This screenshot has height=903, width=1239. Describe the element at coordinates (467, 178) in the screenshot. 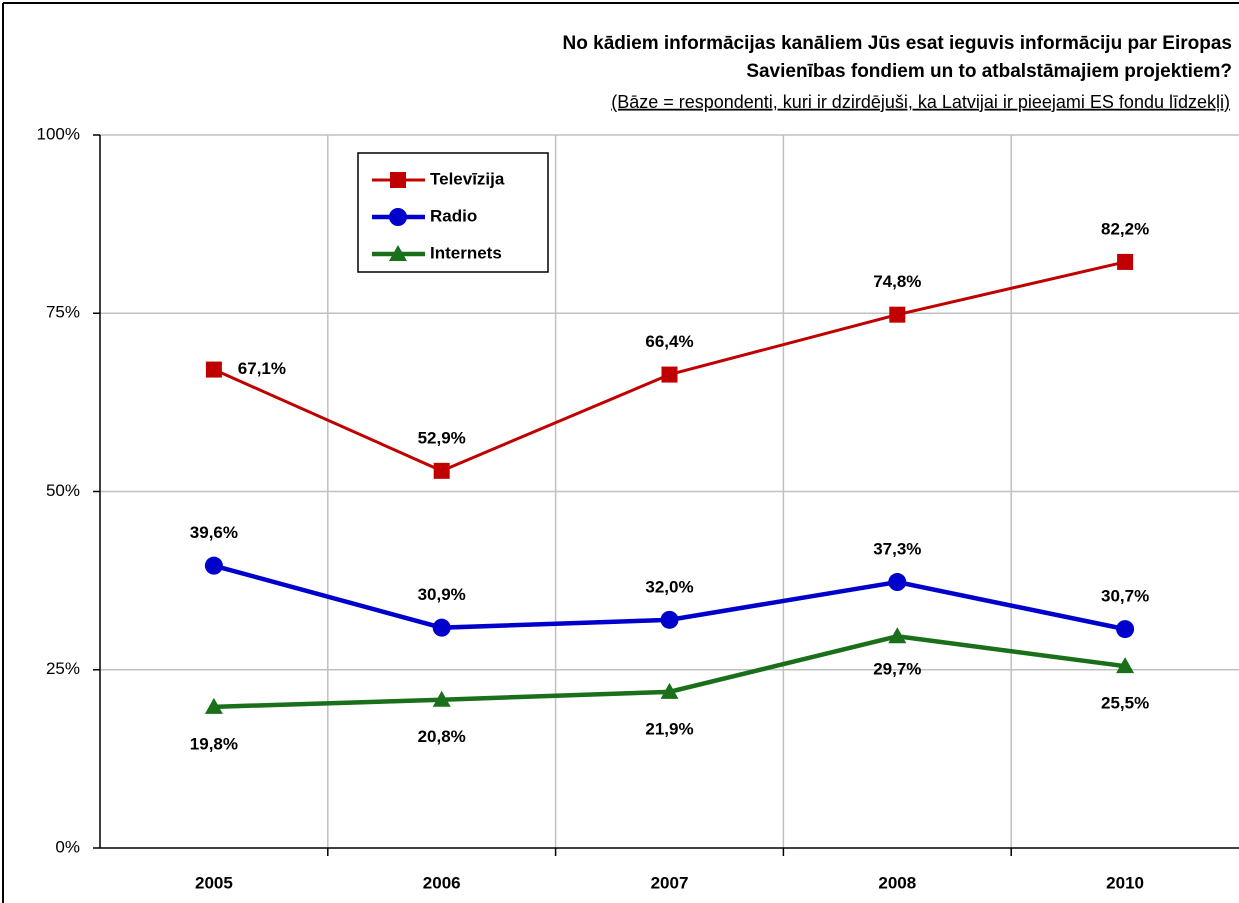

I see `legend-label: Televīzija` at that location.